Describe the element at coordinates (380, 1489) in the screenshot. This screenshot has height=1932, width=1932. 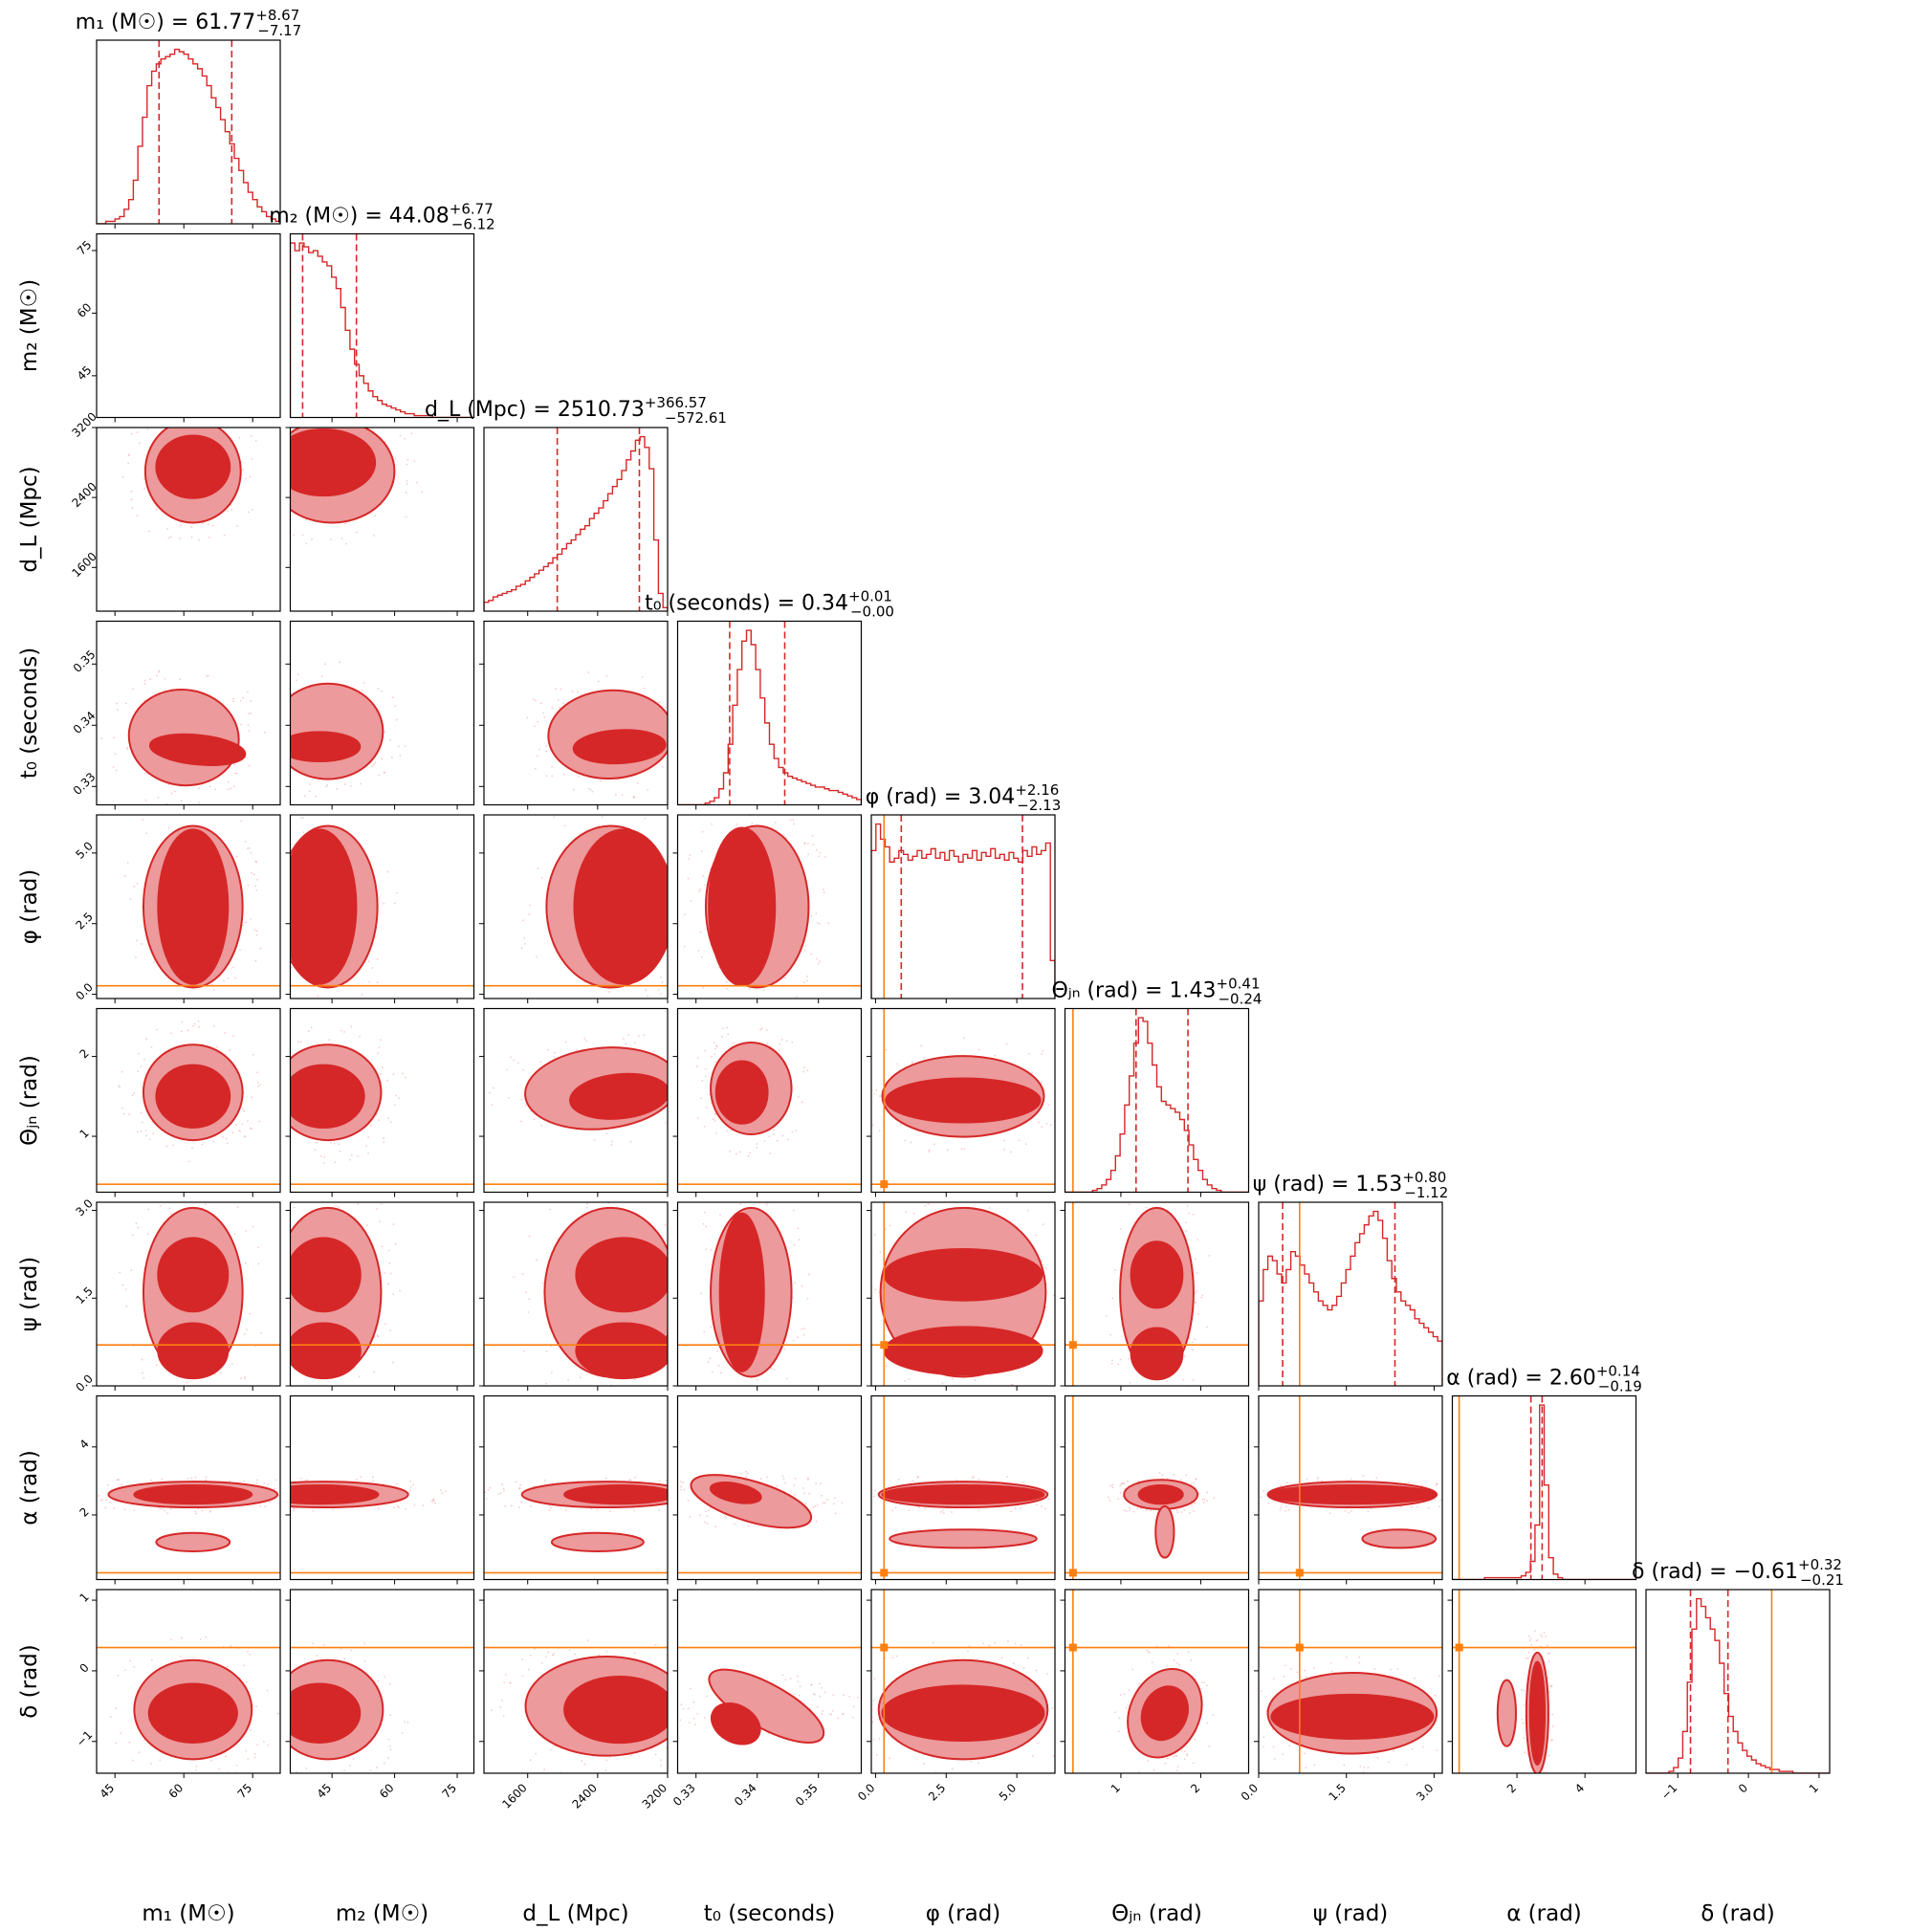
I see `panel-alpha-vs-m2` at that location.